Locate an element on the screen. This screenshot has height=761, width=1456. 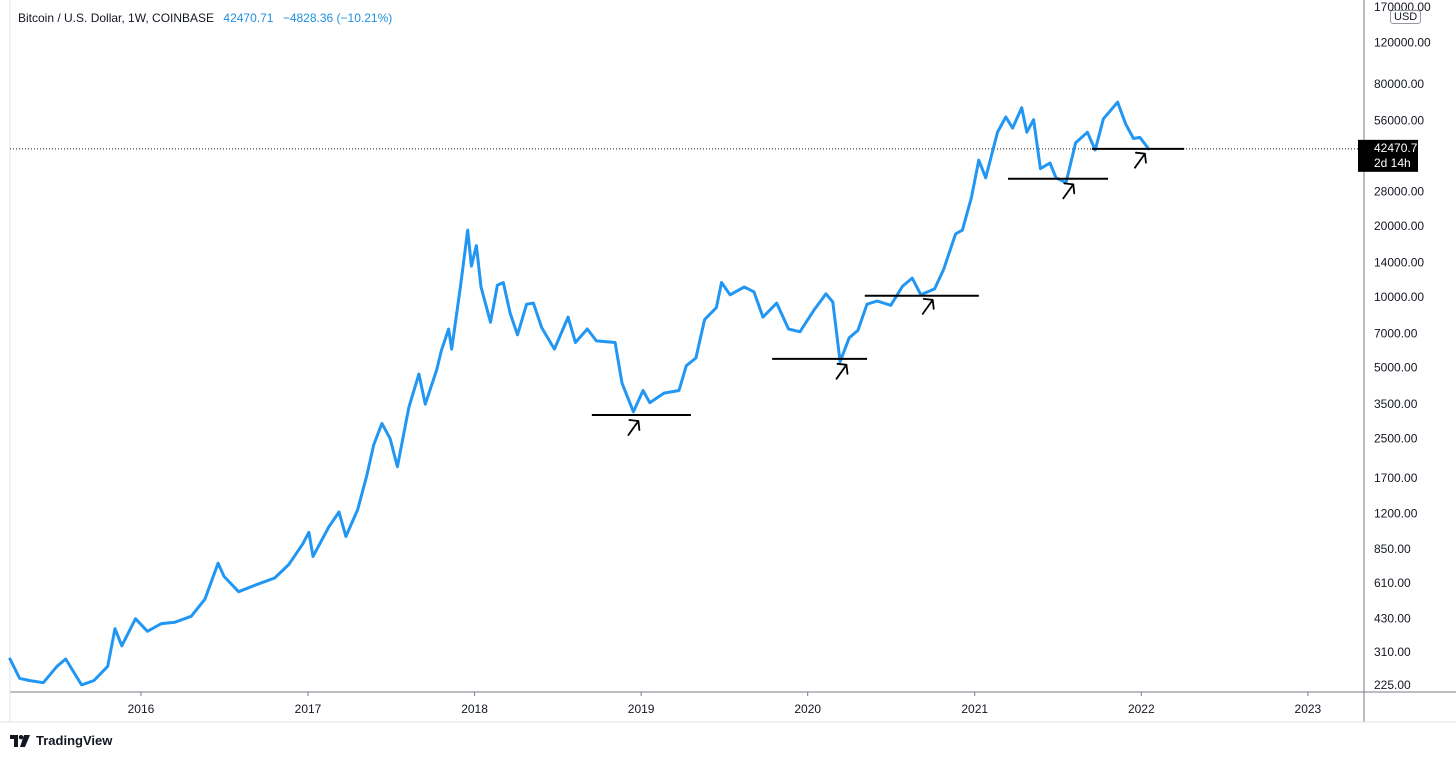
time-tick-label: 2018 is located at coordinates (474, 709).